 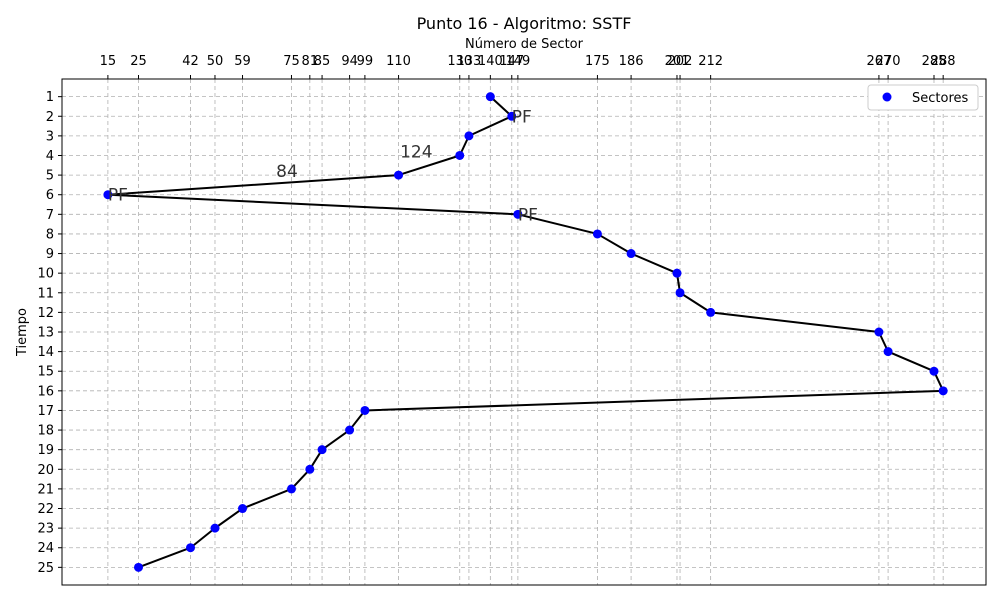 What do you see at coordinates (710, 61) in the screenshot?
I see `x-tick-label: 212` at bounding box center [710, 61].